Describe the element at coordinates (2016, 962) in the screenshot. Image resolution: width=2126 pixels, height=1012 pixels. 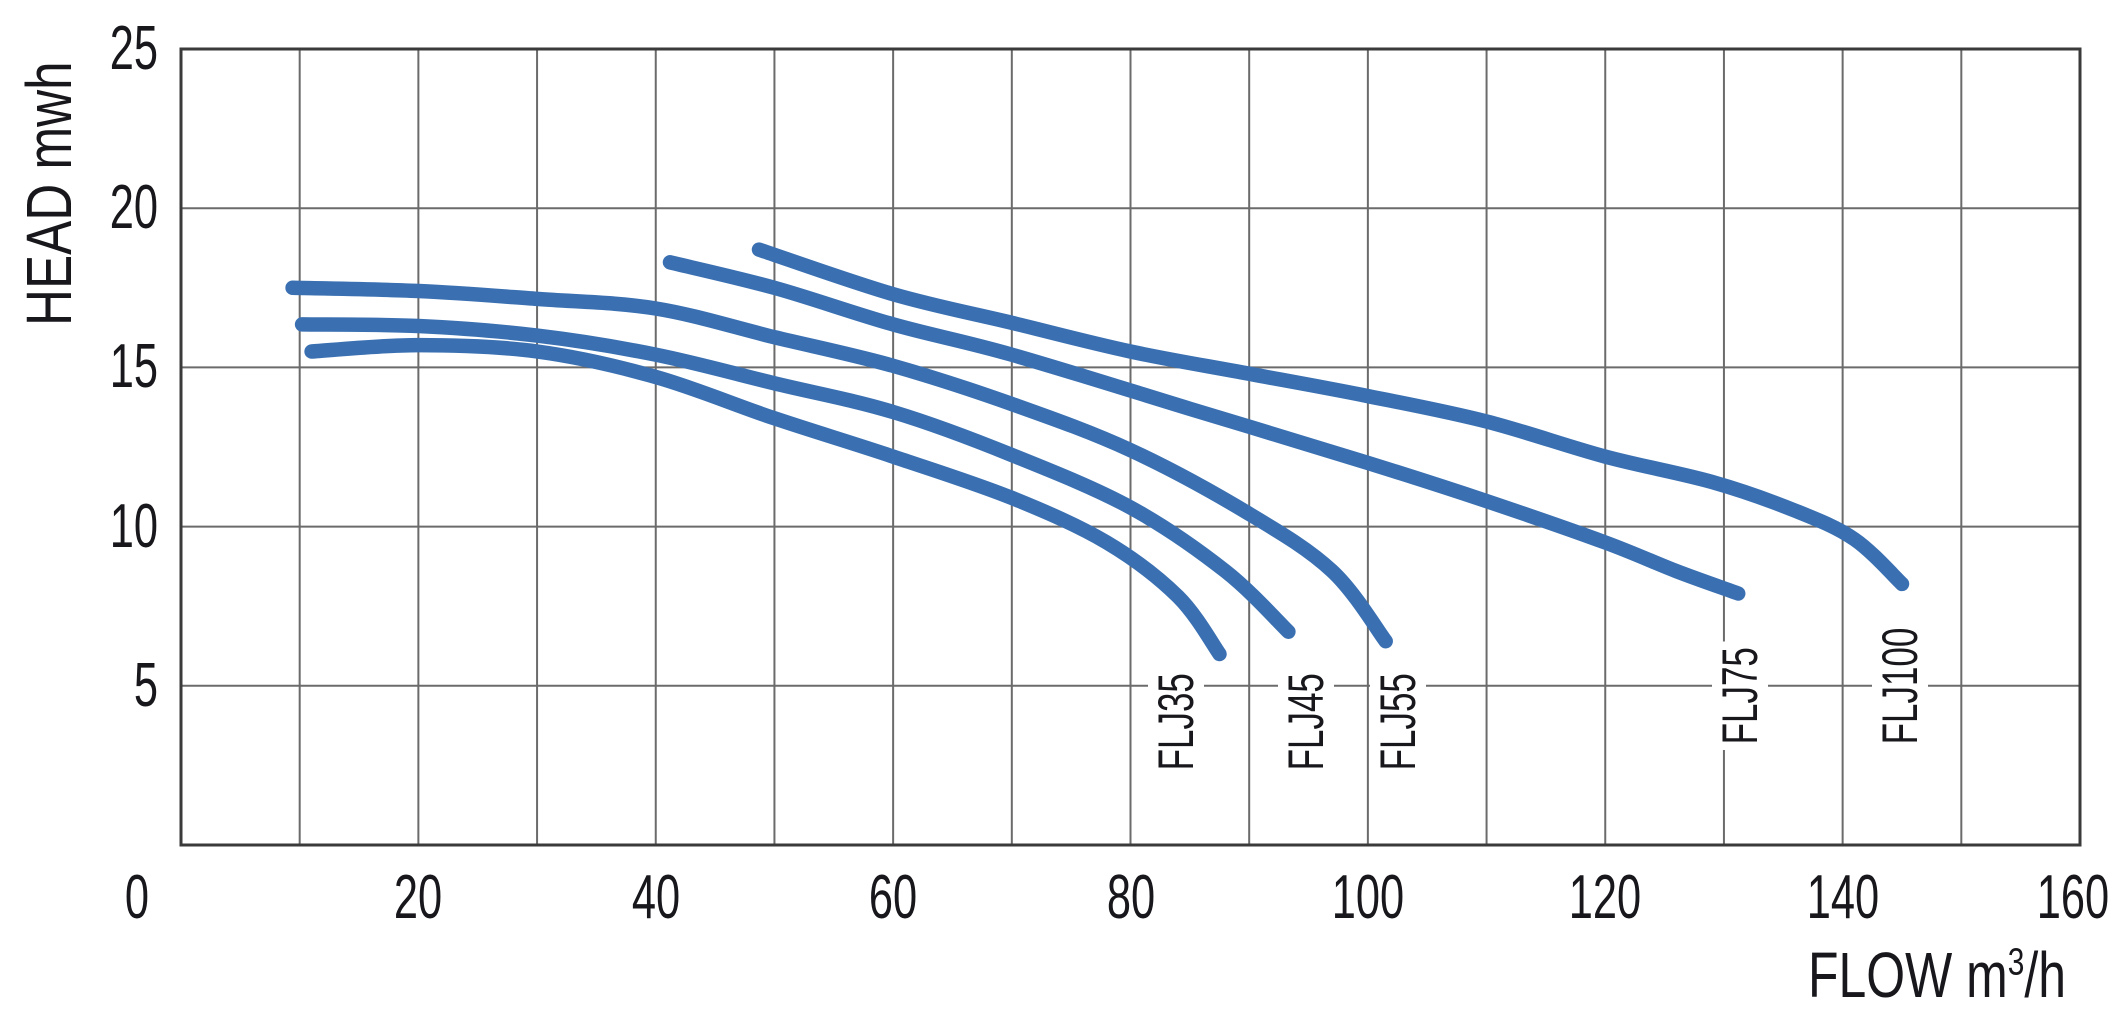
I see `x-axis-title-superscript: 3` at that location.